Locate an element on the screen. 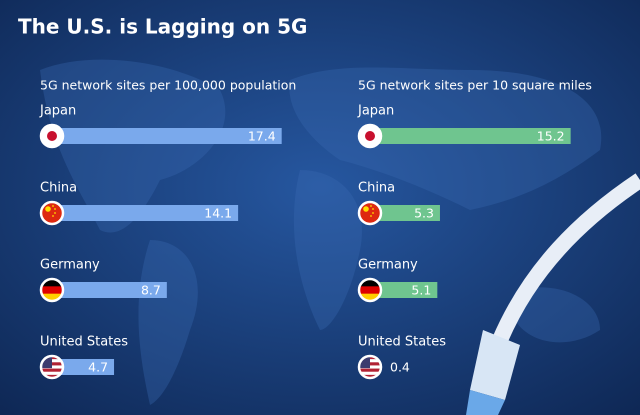 The height and width of the screenshot is (415, 640). value-label: 0.4 is located at coordinates (400, 367).